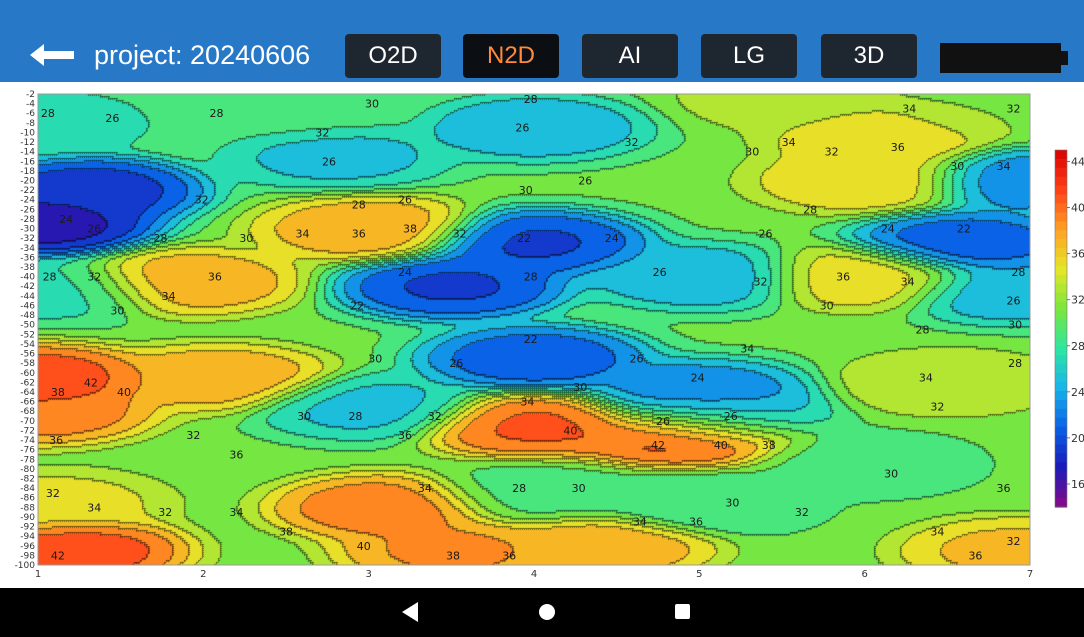  Describe the element at coordinates (1077, 254) in the screenshot. I see `colorbar-tick-label: 36` at that location.